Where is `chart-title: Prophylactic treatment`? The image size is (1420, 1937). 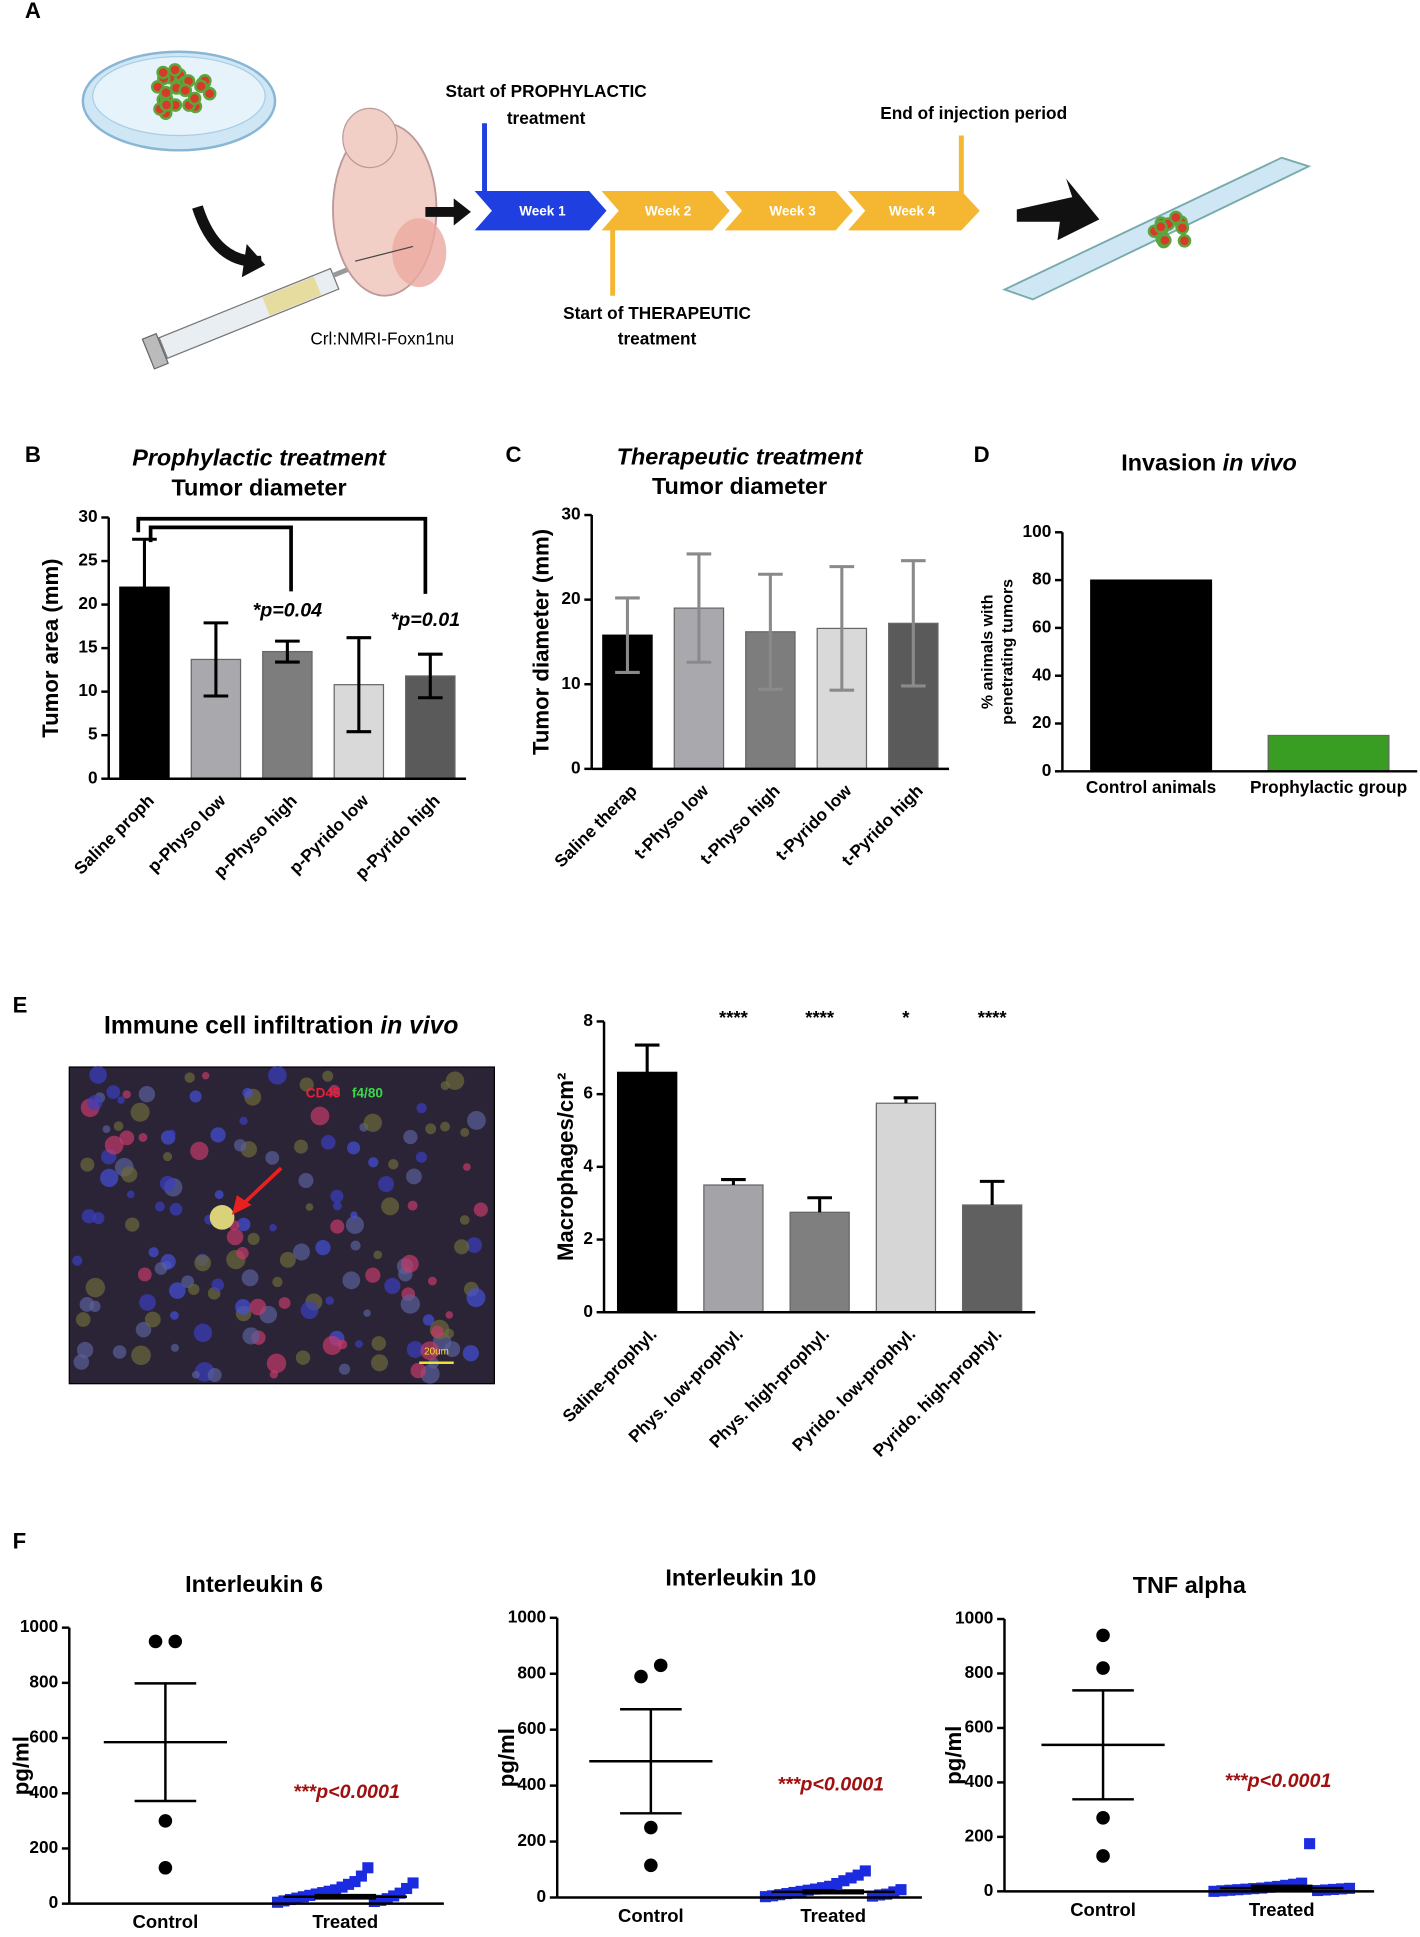
chart-title: Prophylactic treatment is located at coordinates (259, 458).